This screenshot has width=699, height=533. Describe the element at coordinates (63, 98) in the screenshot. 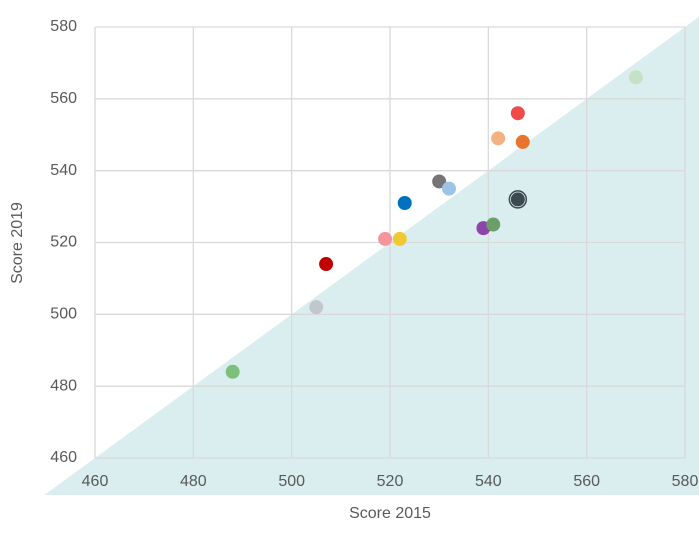

I see `y-tick-label: 560` at that location.